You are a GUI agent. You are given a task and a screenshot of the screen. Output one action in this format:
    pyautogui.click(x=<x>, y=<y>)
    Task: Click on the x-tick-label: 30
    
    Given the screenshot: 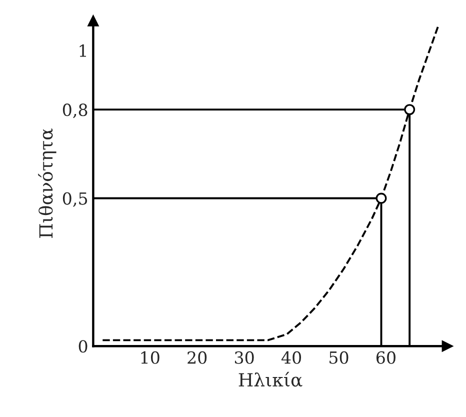 What is the action you would take?
    pyautogui.click(x=244, y=357)
    